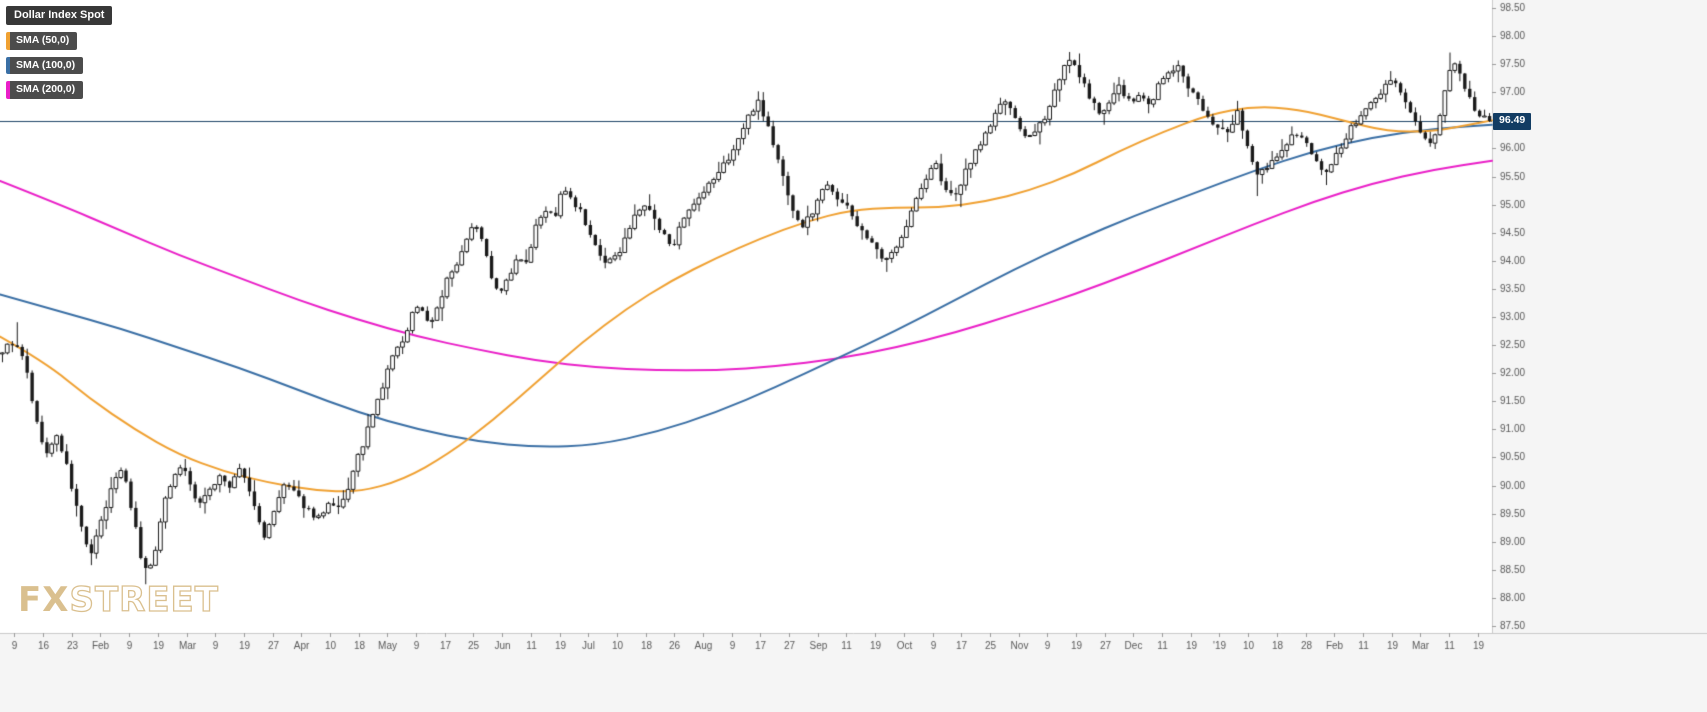  I want to click on legend-sma50-badge: SMA (50,0), so click(42, 41).